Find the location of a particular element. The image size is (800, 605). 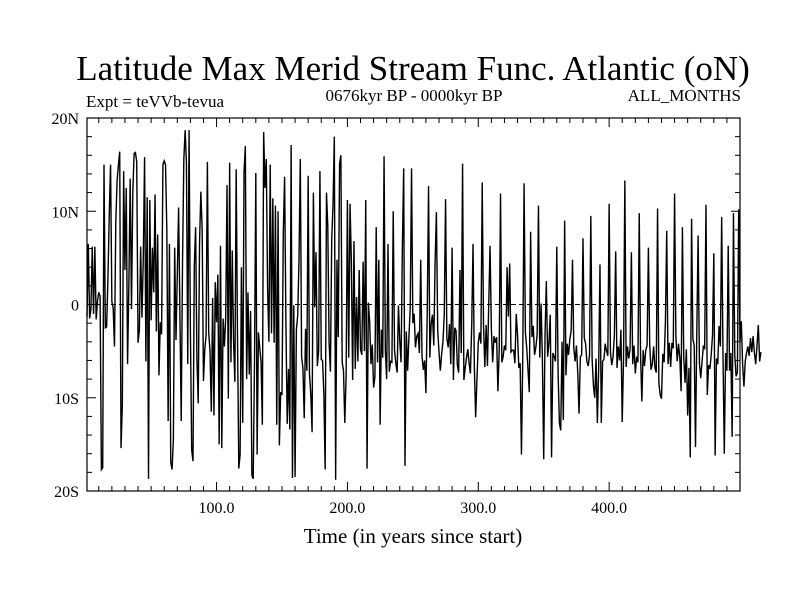

x-tick-label-3: 400.0 is located at coordinates (609, 508).